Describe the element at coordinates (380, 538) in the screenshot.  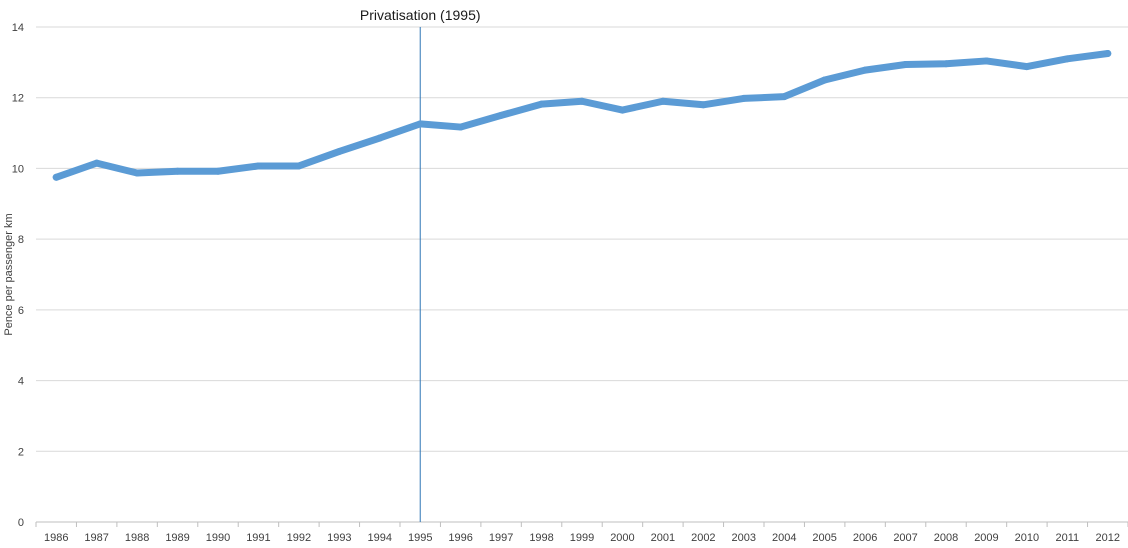
I see `x-tick-label: 1994` at that location.